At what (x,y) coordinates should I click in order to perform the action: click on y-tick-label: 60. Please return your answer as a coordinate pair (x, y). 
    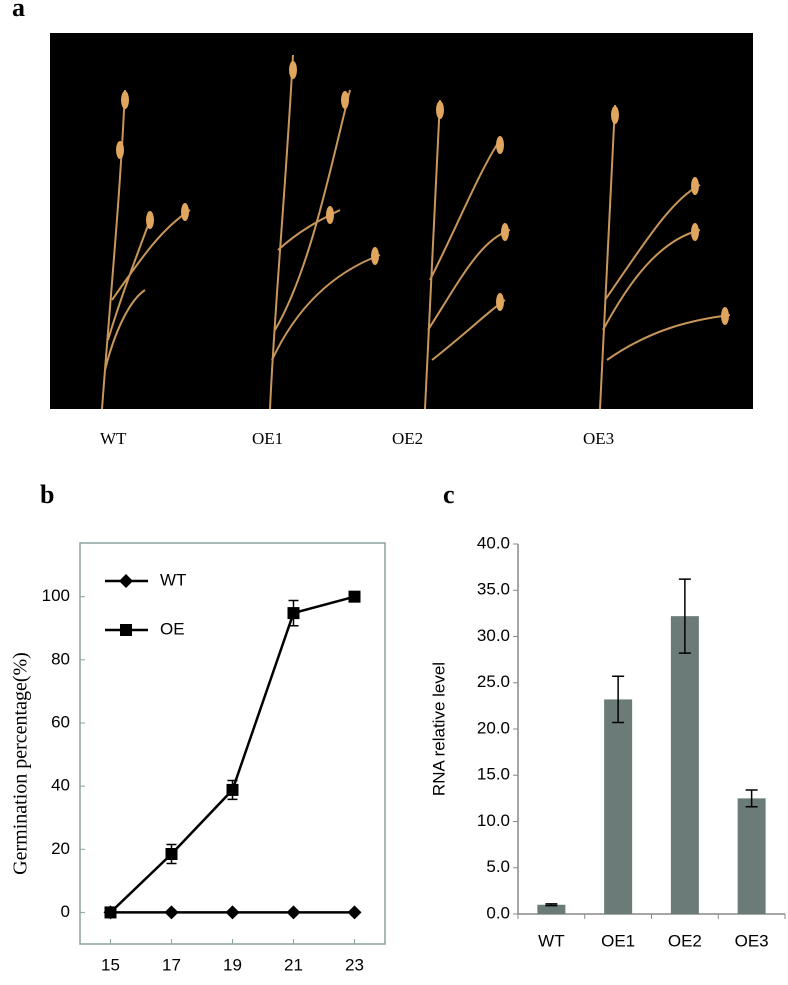
    Looking at the image, I should click on (60, 721).